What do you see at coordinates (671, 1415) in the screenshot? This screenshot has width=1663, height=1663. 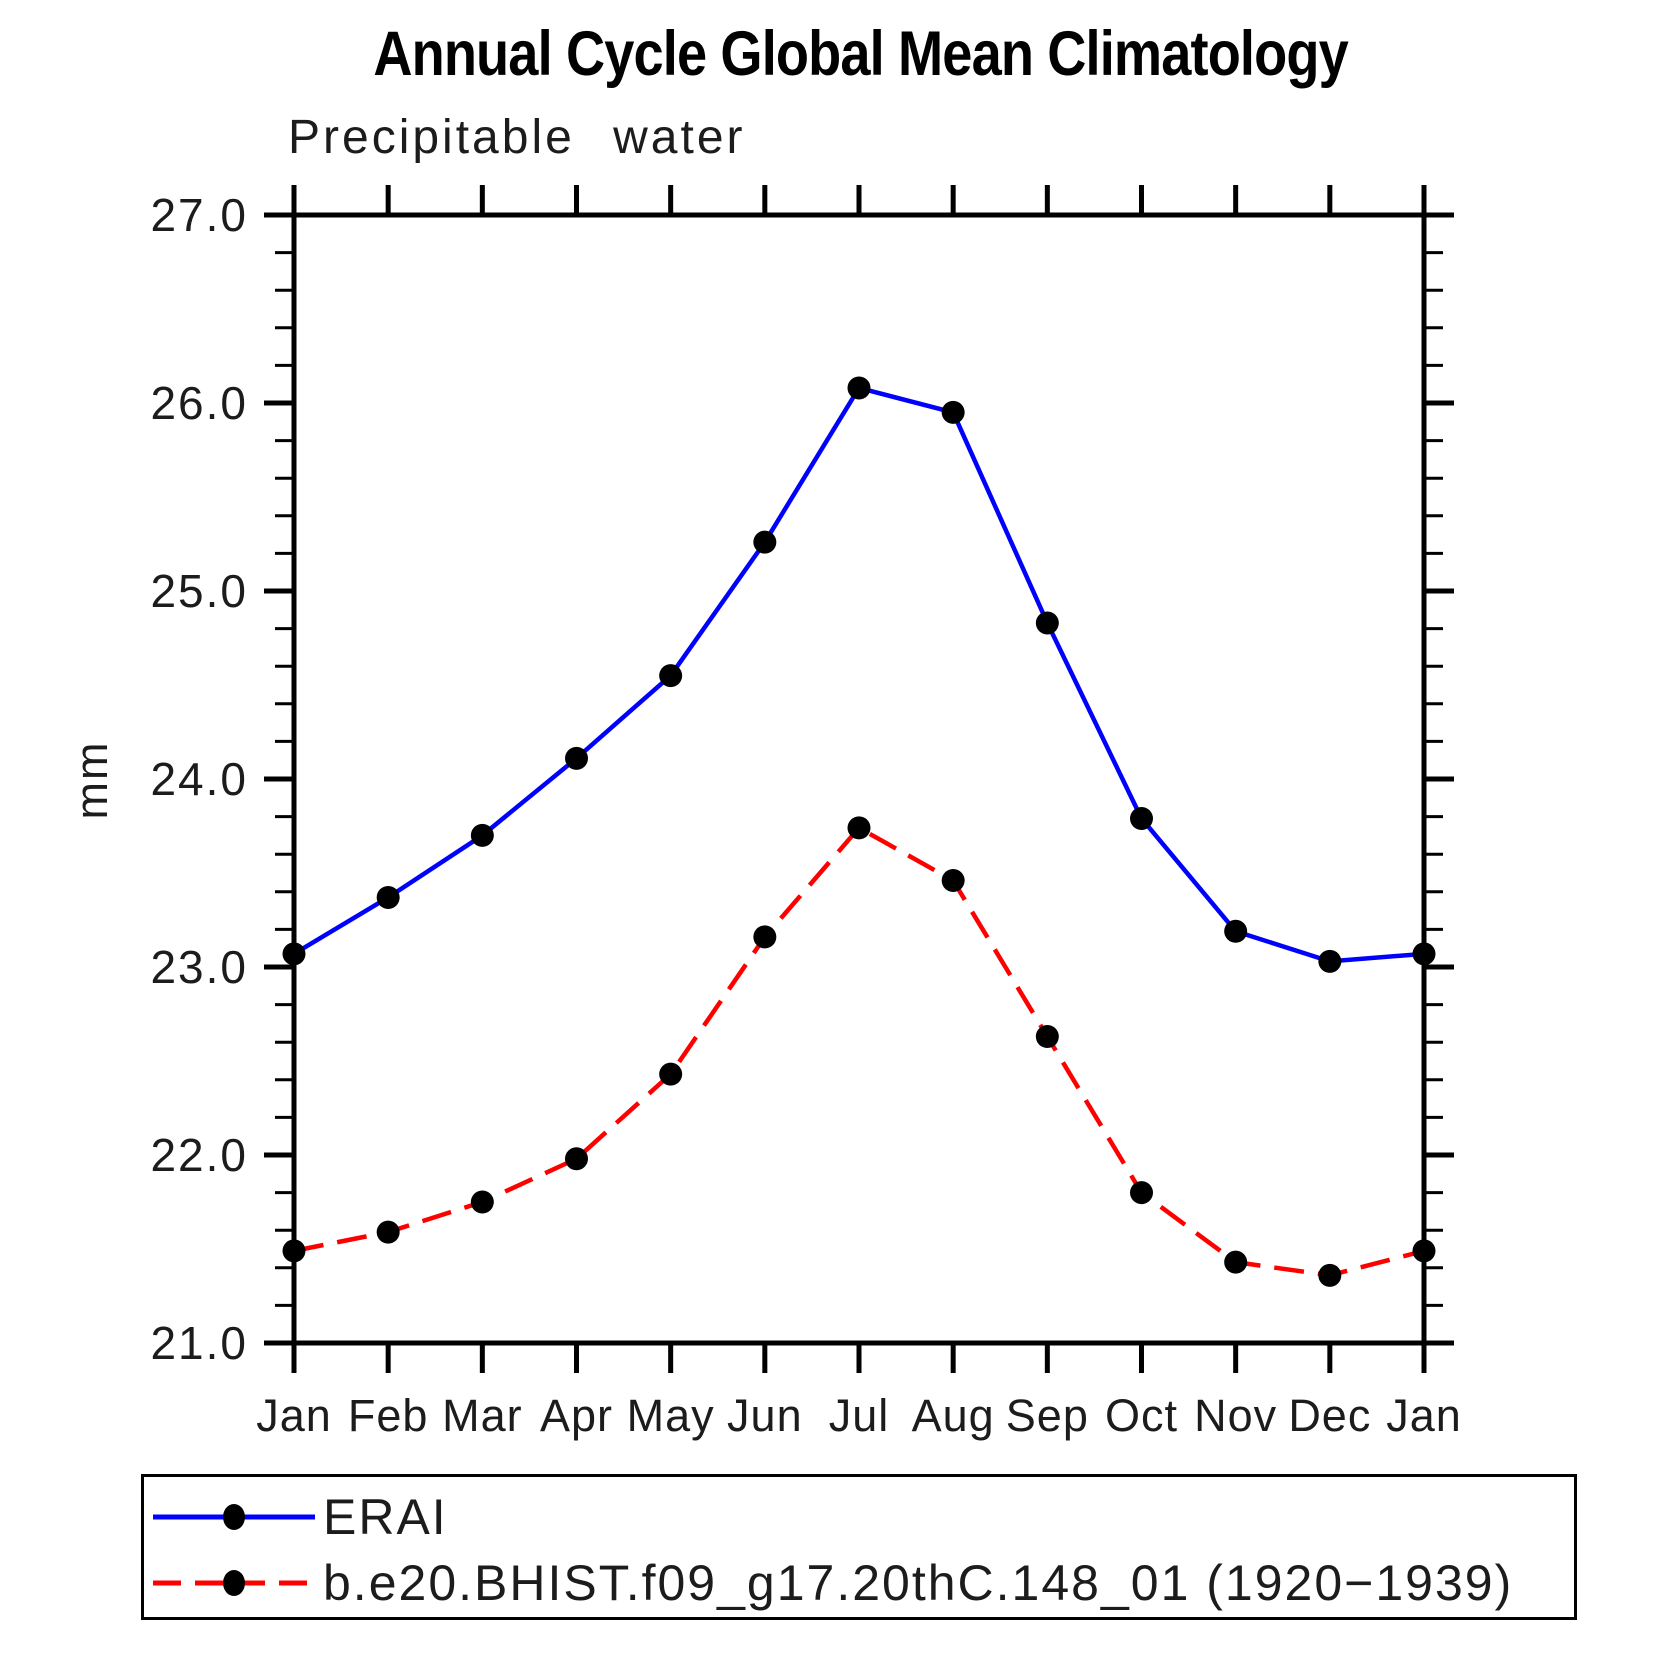 I see `x-tick-label: May` at bounding box center [671, 1415].